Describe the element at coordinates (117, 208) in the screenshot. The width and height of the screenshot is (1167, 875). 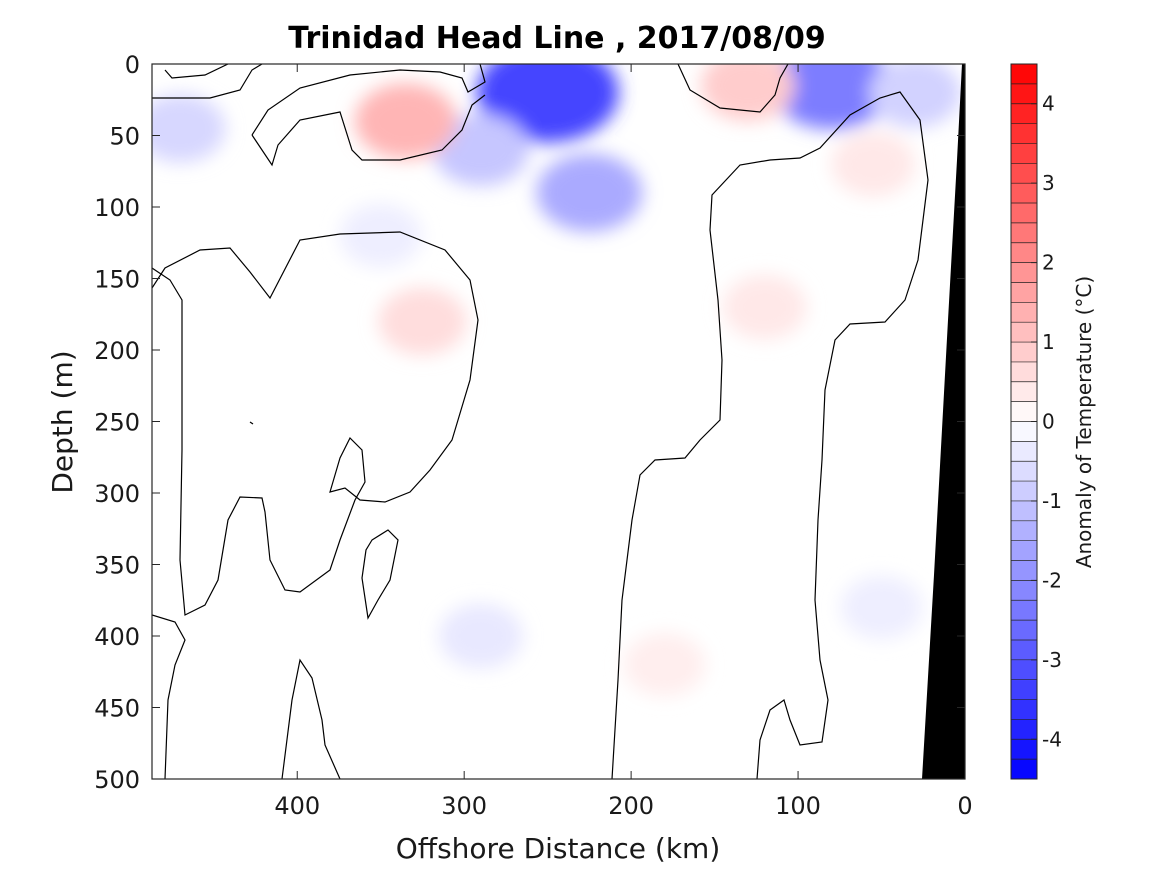
I see `y-tick-label: 100` at that location.